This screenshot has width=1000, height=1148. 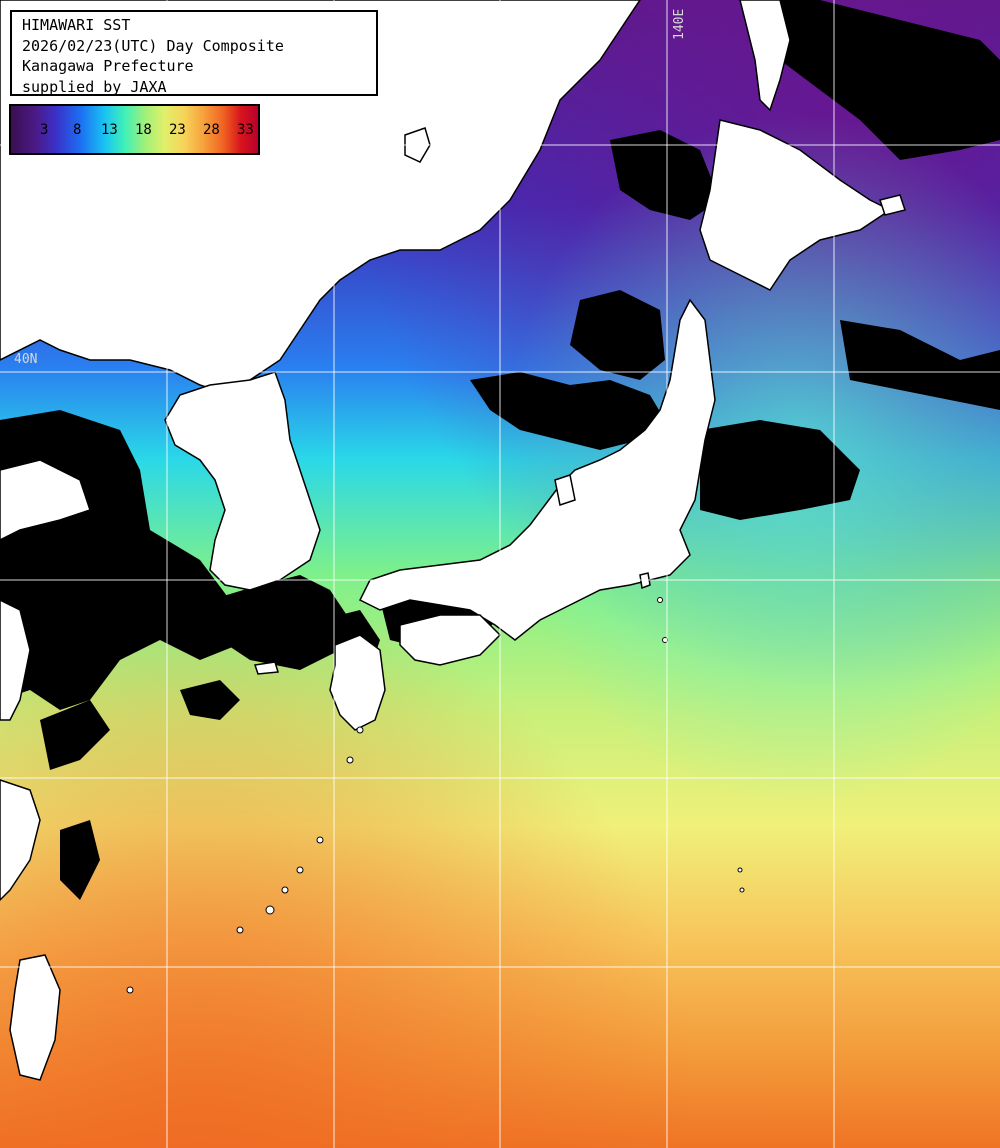 What do you see at coordinates (20, 840) in the screenshot?
I see `land-china-south` at bounding box center [20, 840].